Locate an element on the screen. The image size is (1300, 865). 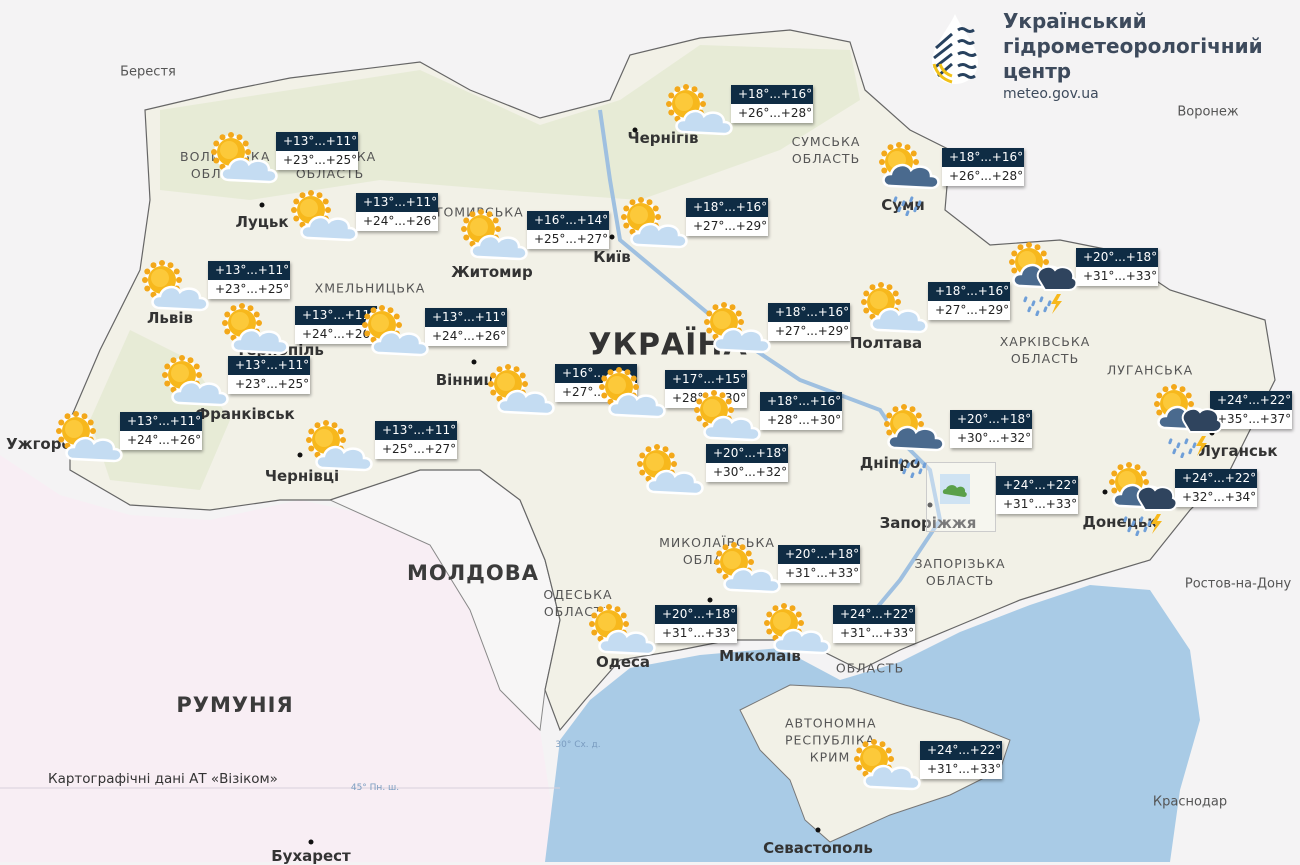
map-place-label: Луганськ is located at coordinates (1238, 451).